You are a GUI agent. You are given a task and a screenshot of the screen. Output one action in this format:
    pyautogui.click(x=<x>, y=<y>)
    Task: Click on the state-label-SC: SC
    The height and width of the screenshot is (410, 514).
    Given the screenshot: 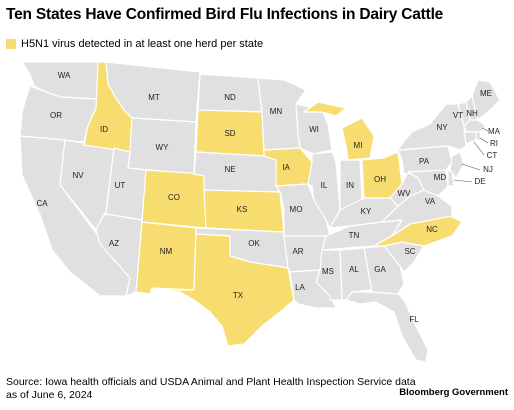 What is the action you would take?
    pyautogui.click(x=409, y=251)
    